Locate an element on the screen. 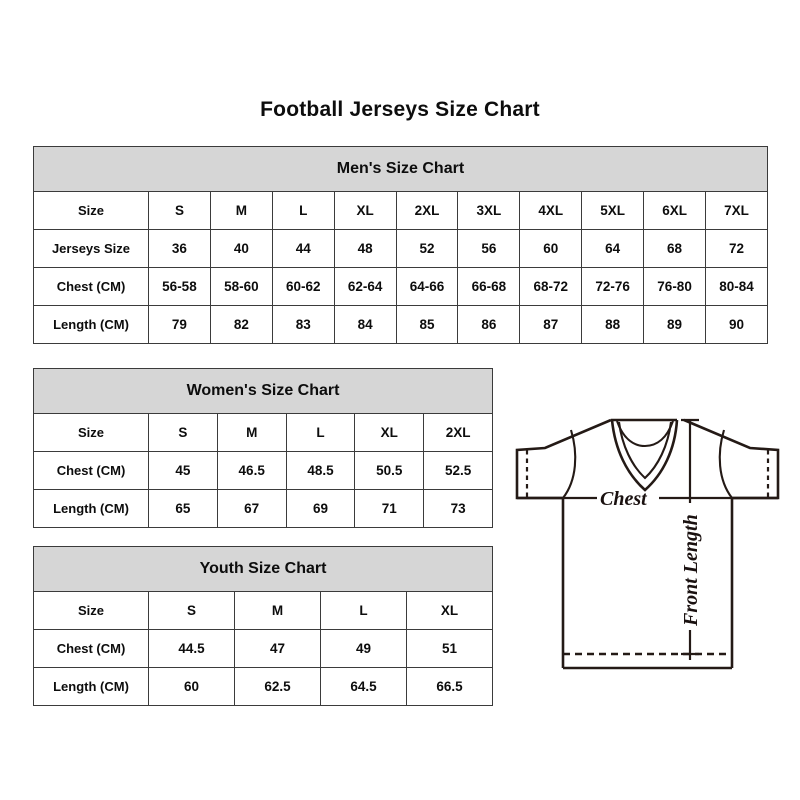  cell: 56-58 is located at coordinates (179, 286).